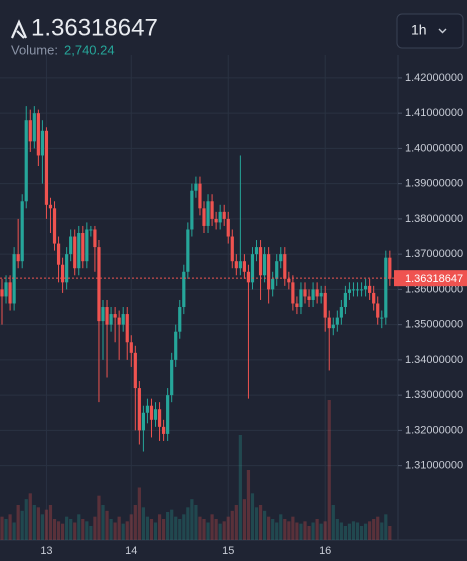  What do you see at coordinates (434, 113) in the screenshot?
I see `y-tick-label: 1.41000000` at bounding box center [434, 113].